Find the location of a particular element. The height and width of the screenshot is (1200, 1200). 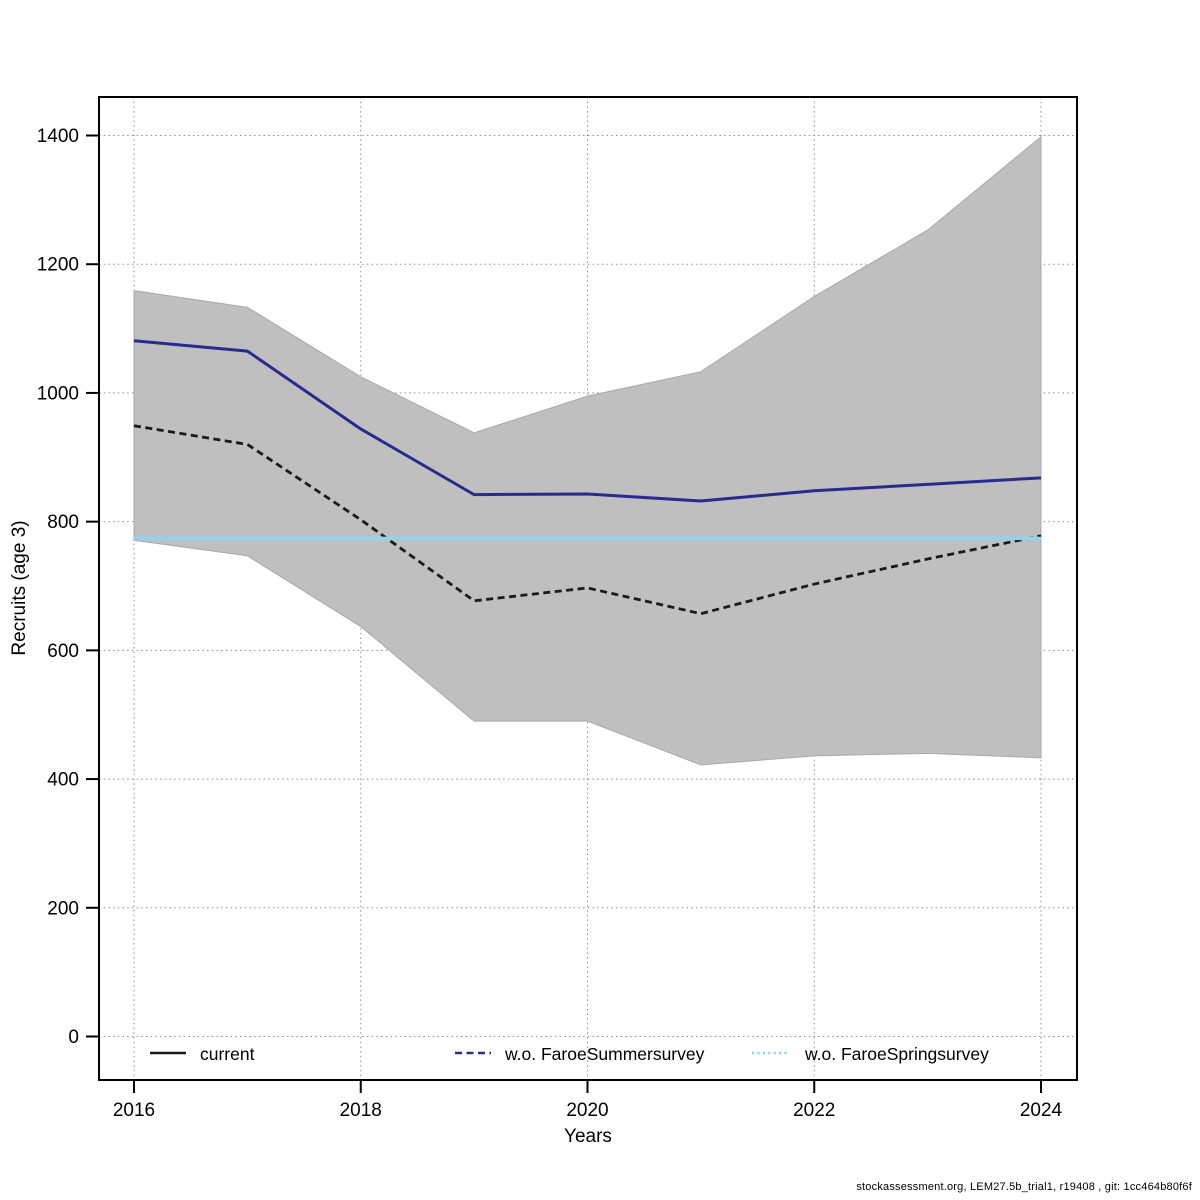

x-tick-label: 2020 is located at coordinates (587, 1110).